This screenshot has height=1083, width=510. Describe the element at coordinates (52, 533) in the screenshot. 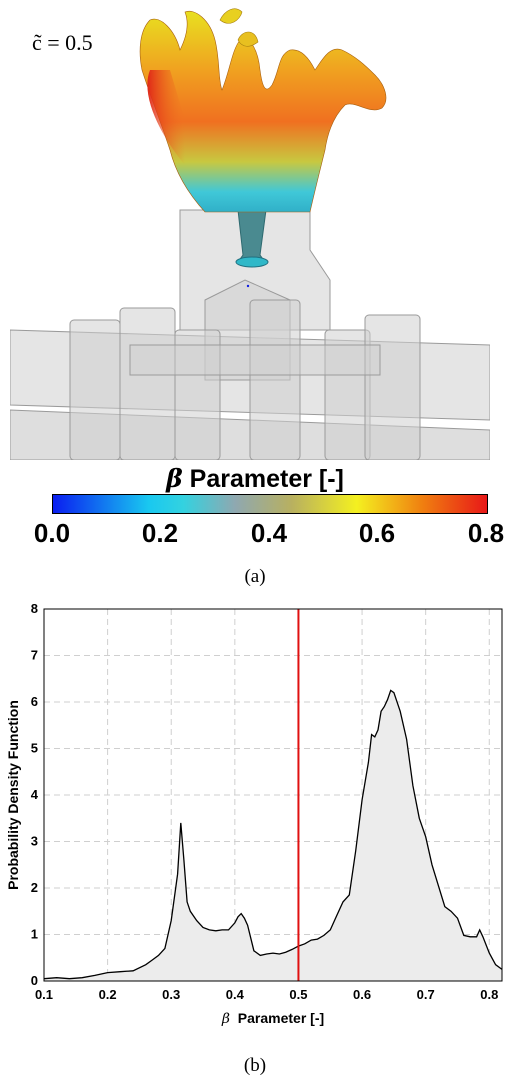

I see `colorbar-tick: 0.0` at that location.